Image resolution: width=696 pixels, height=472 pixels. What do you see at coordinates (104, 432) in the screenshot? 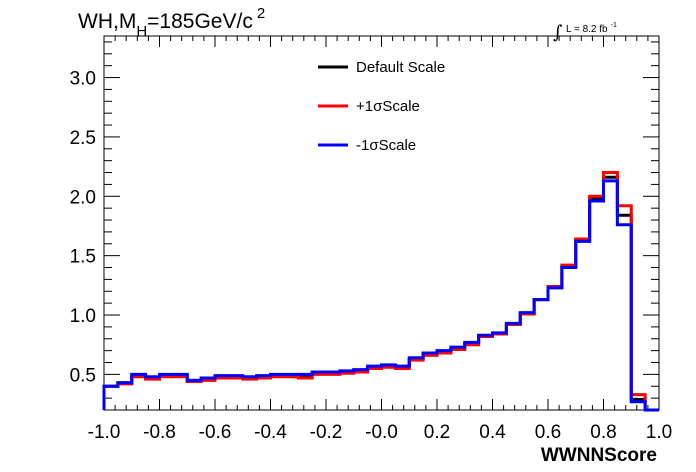
I see `x-tick-label: -1.0` at bounding box center [104, 432].